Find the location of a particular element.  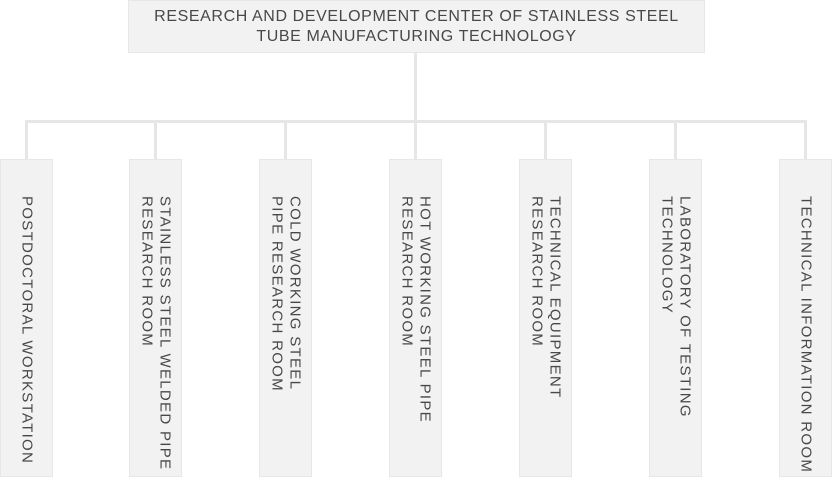

dept-label: HOT WORKING STEEL PIPE RESEARCH ROOM is located at coordinates (416, 309).